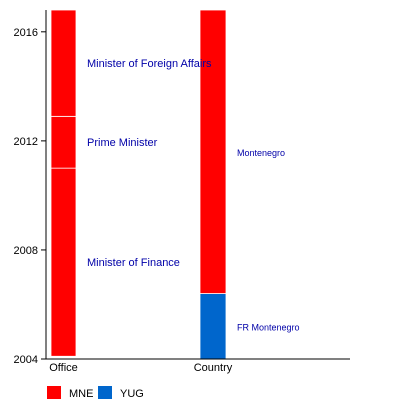 This screenshot has width=400, height=408. What do you see at coordinates (261, 153) in the screenshot?
I see `segment-label-4: Montenegro` at bounding box center [261, 153].